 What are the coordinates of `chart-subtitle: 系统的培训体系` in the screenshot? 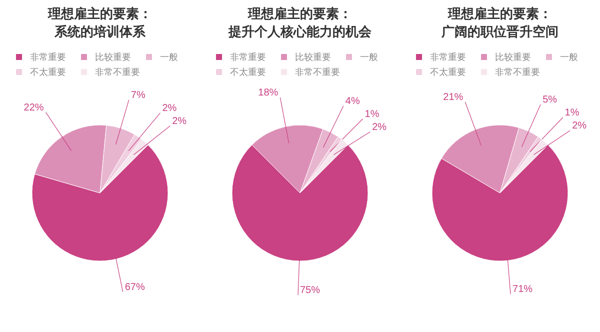 It's located at (100, 31).